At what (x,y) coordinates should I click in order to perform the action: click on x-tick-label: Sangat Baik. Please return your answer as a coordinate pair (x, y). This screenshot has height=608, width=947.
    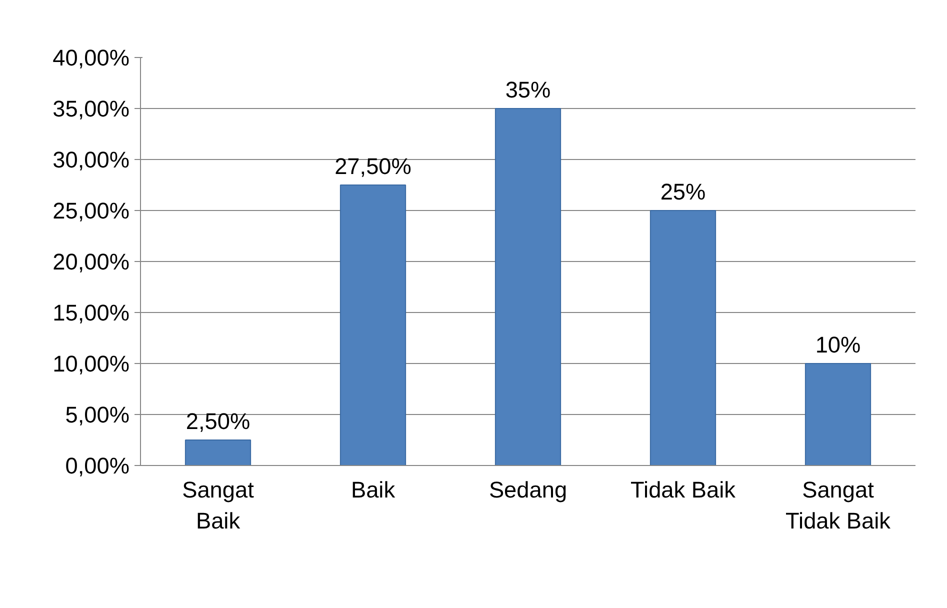
    Looking at the image, I should click on (218, 505).